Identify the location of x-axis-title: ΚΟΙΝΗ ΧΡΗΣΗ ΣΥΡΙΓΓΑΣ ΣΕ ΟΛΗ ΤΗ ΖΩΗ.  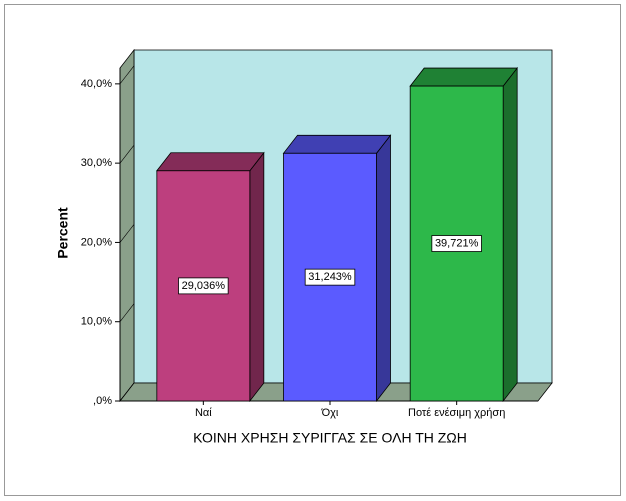
(330, 438).